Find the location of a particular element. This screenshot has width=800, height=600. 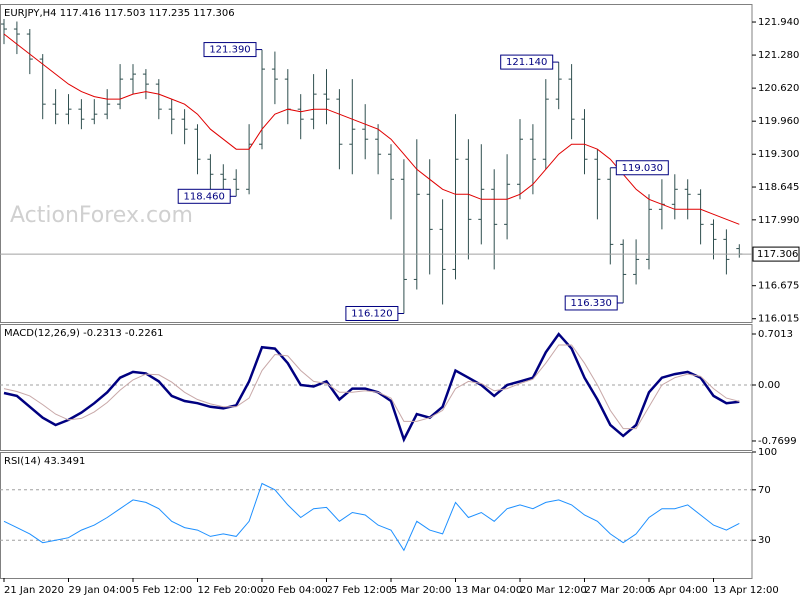

y-tick-label: 0.7013 is located at coordinates (775, 334).